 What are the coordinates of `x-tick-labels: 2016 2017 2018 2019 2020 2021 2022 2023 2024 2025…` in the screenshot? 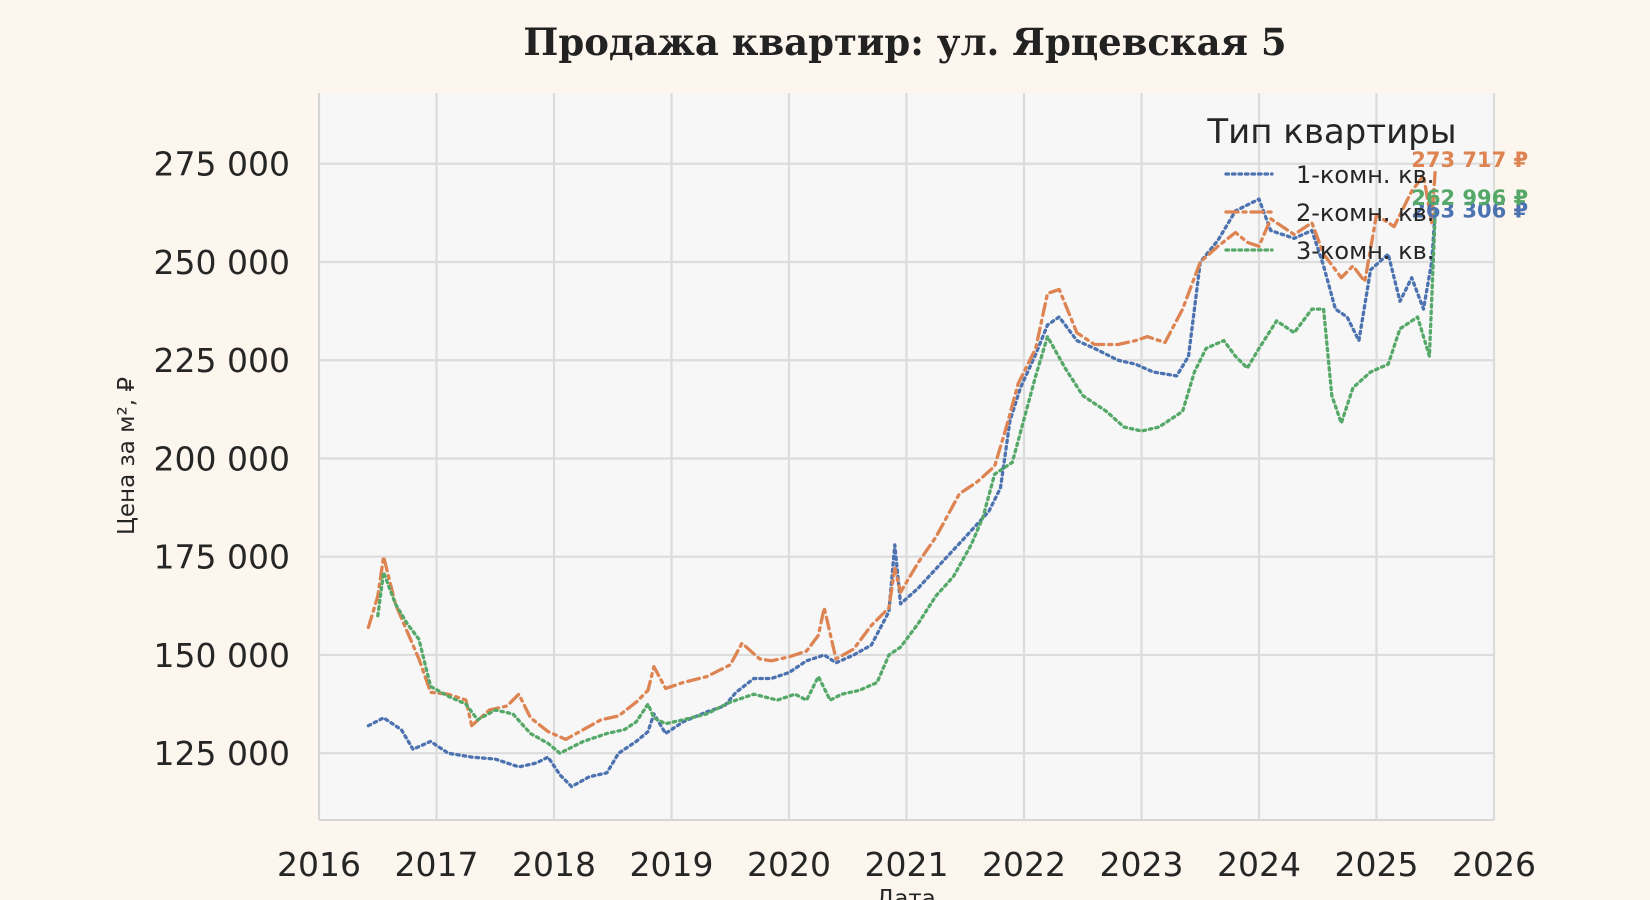 It's located at (906, 864).